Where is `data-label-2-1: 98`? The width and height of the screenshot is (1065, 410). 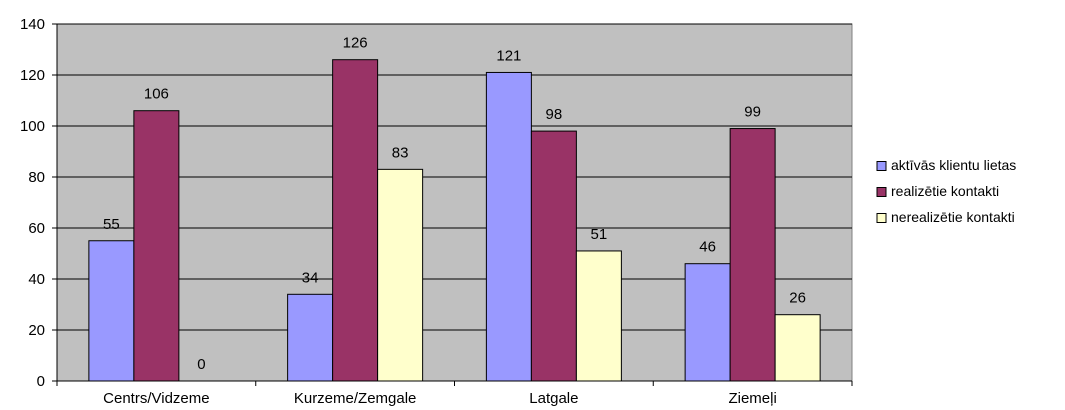 data-label-2-1: 98 is located at coordinates (554, 114).